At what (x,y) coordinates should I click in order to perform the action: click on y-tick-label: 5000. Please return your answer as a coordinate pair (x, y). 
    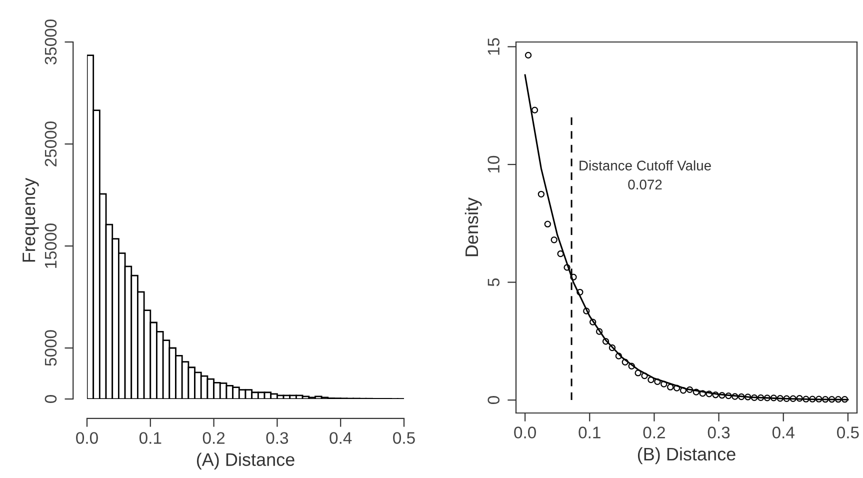
    Looking at the image, I should click on (50, 348).